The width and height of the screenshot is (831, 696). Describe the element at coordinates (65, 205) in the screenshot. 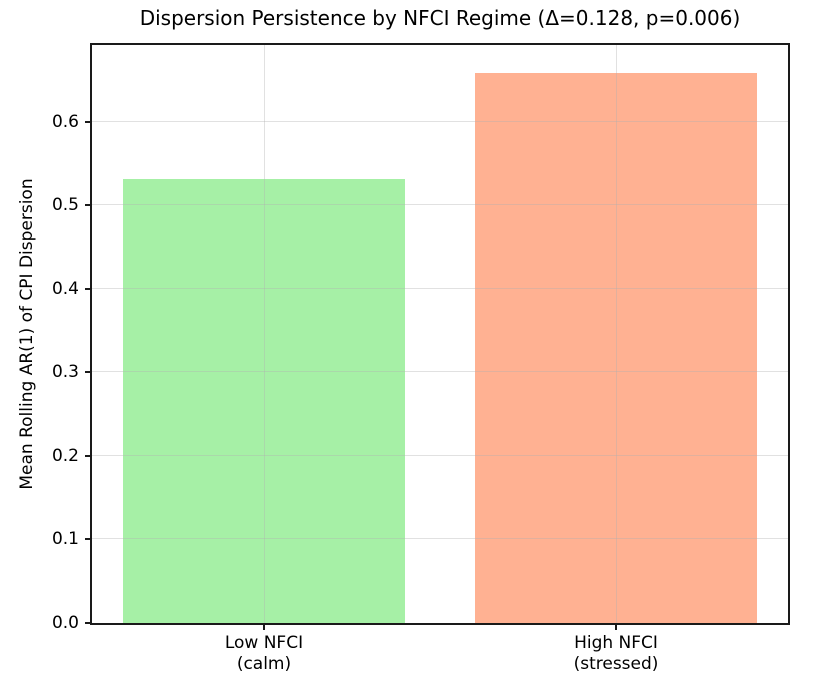

I see `ytick-label-0.5: 0.5` at that location.